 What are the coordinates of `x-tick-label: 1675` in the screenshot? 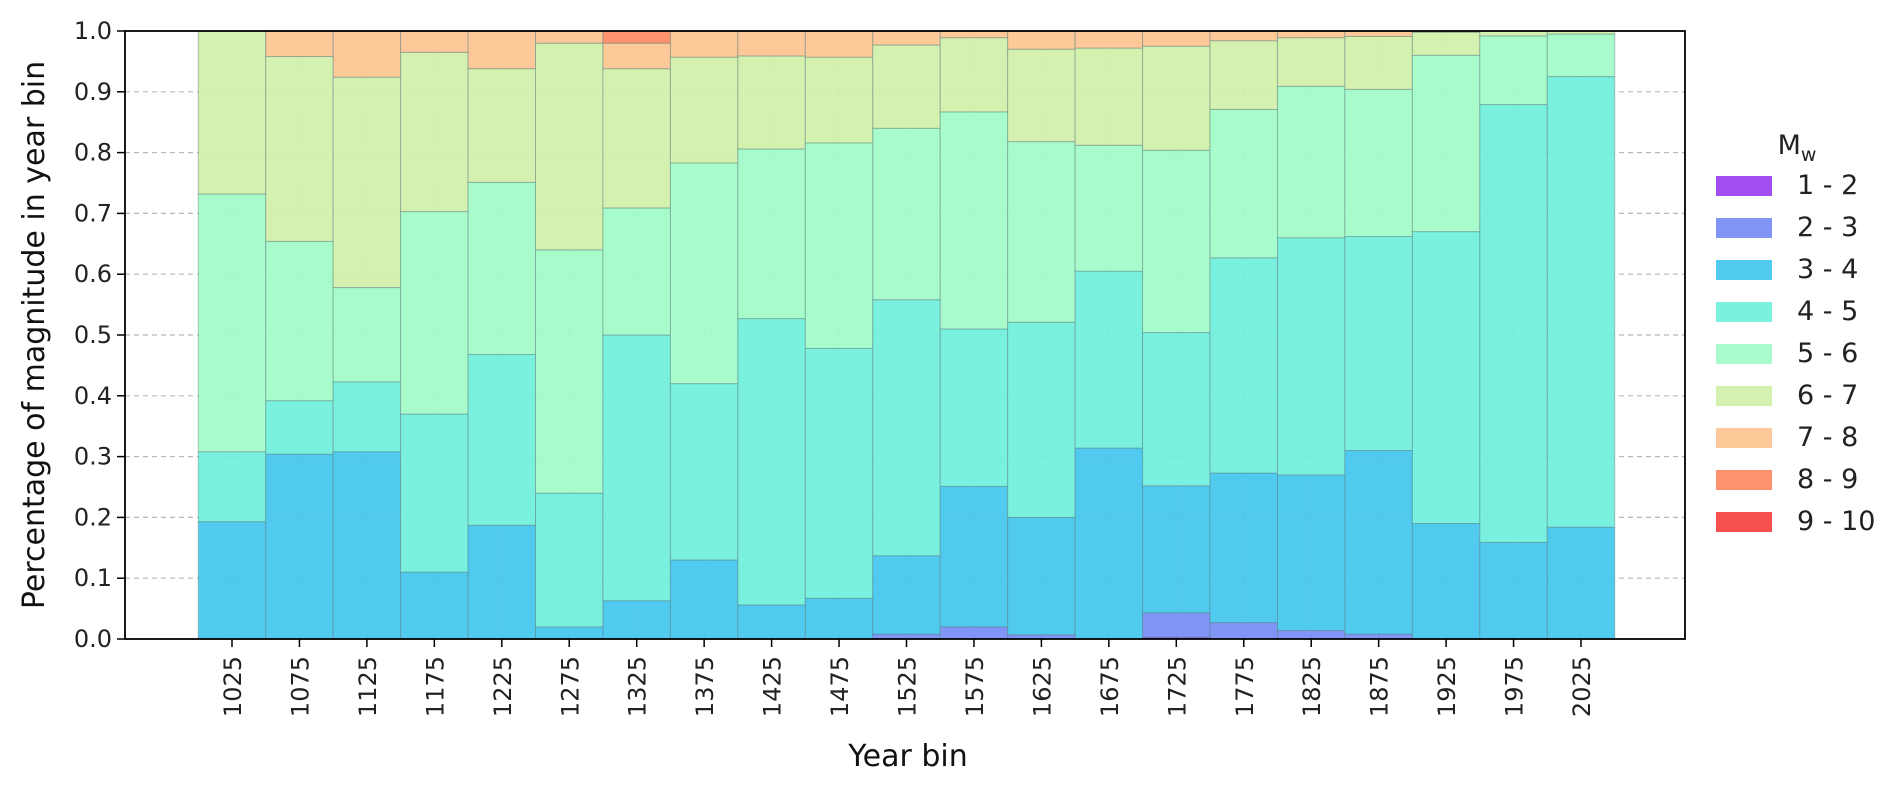 It's located at (1110, 686).